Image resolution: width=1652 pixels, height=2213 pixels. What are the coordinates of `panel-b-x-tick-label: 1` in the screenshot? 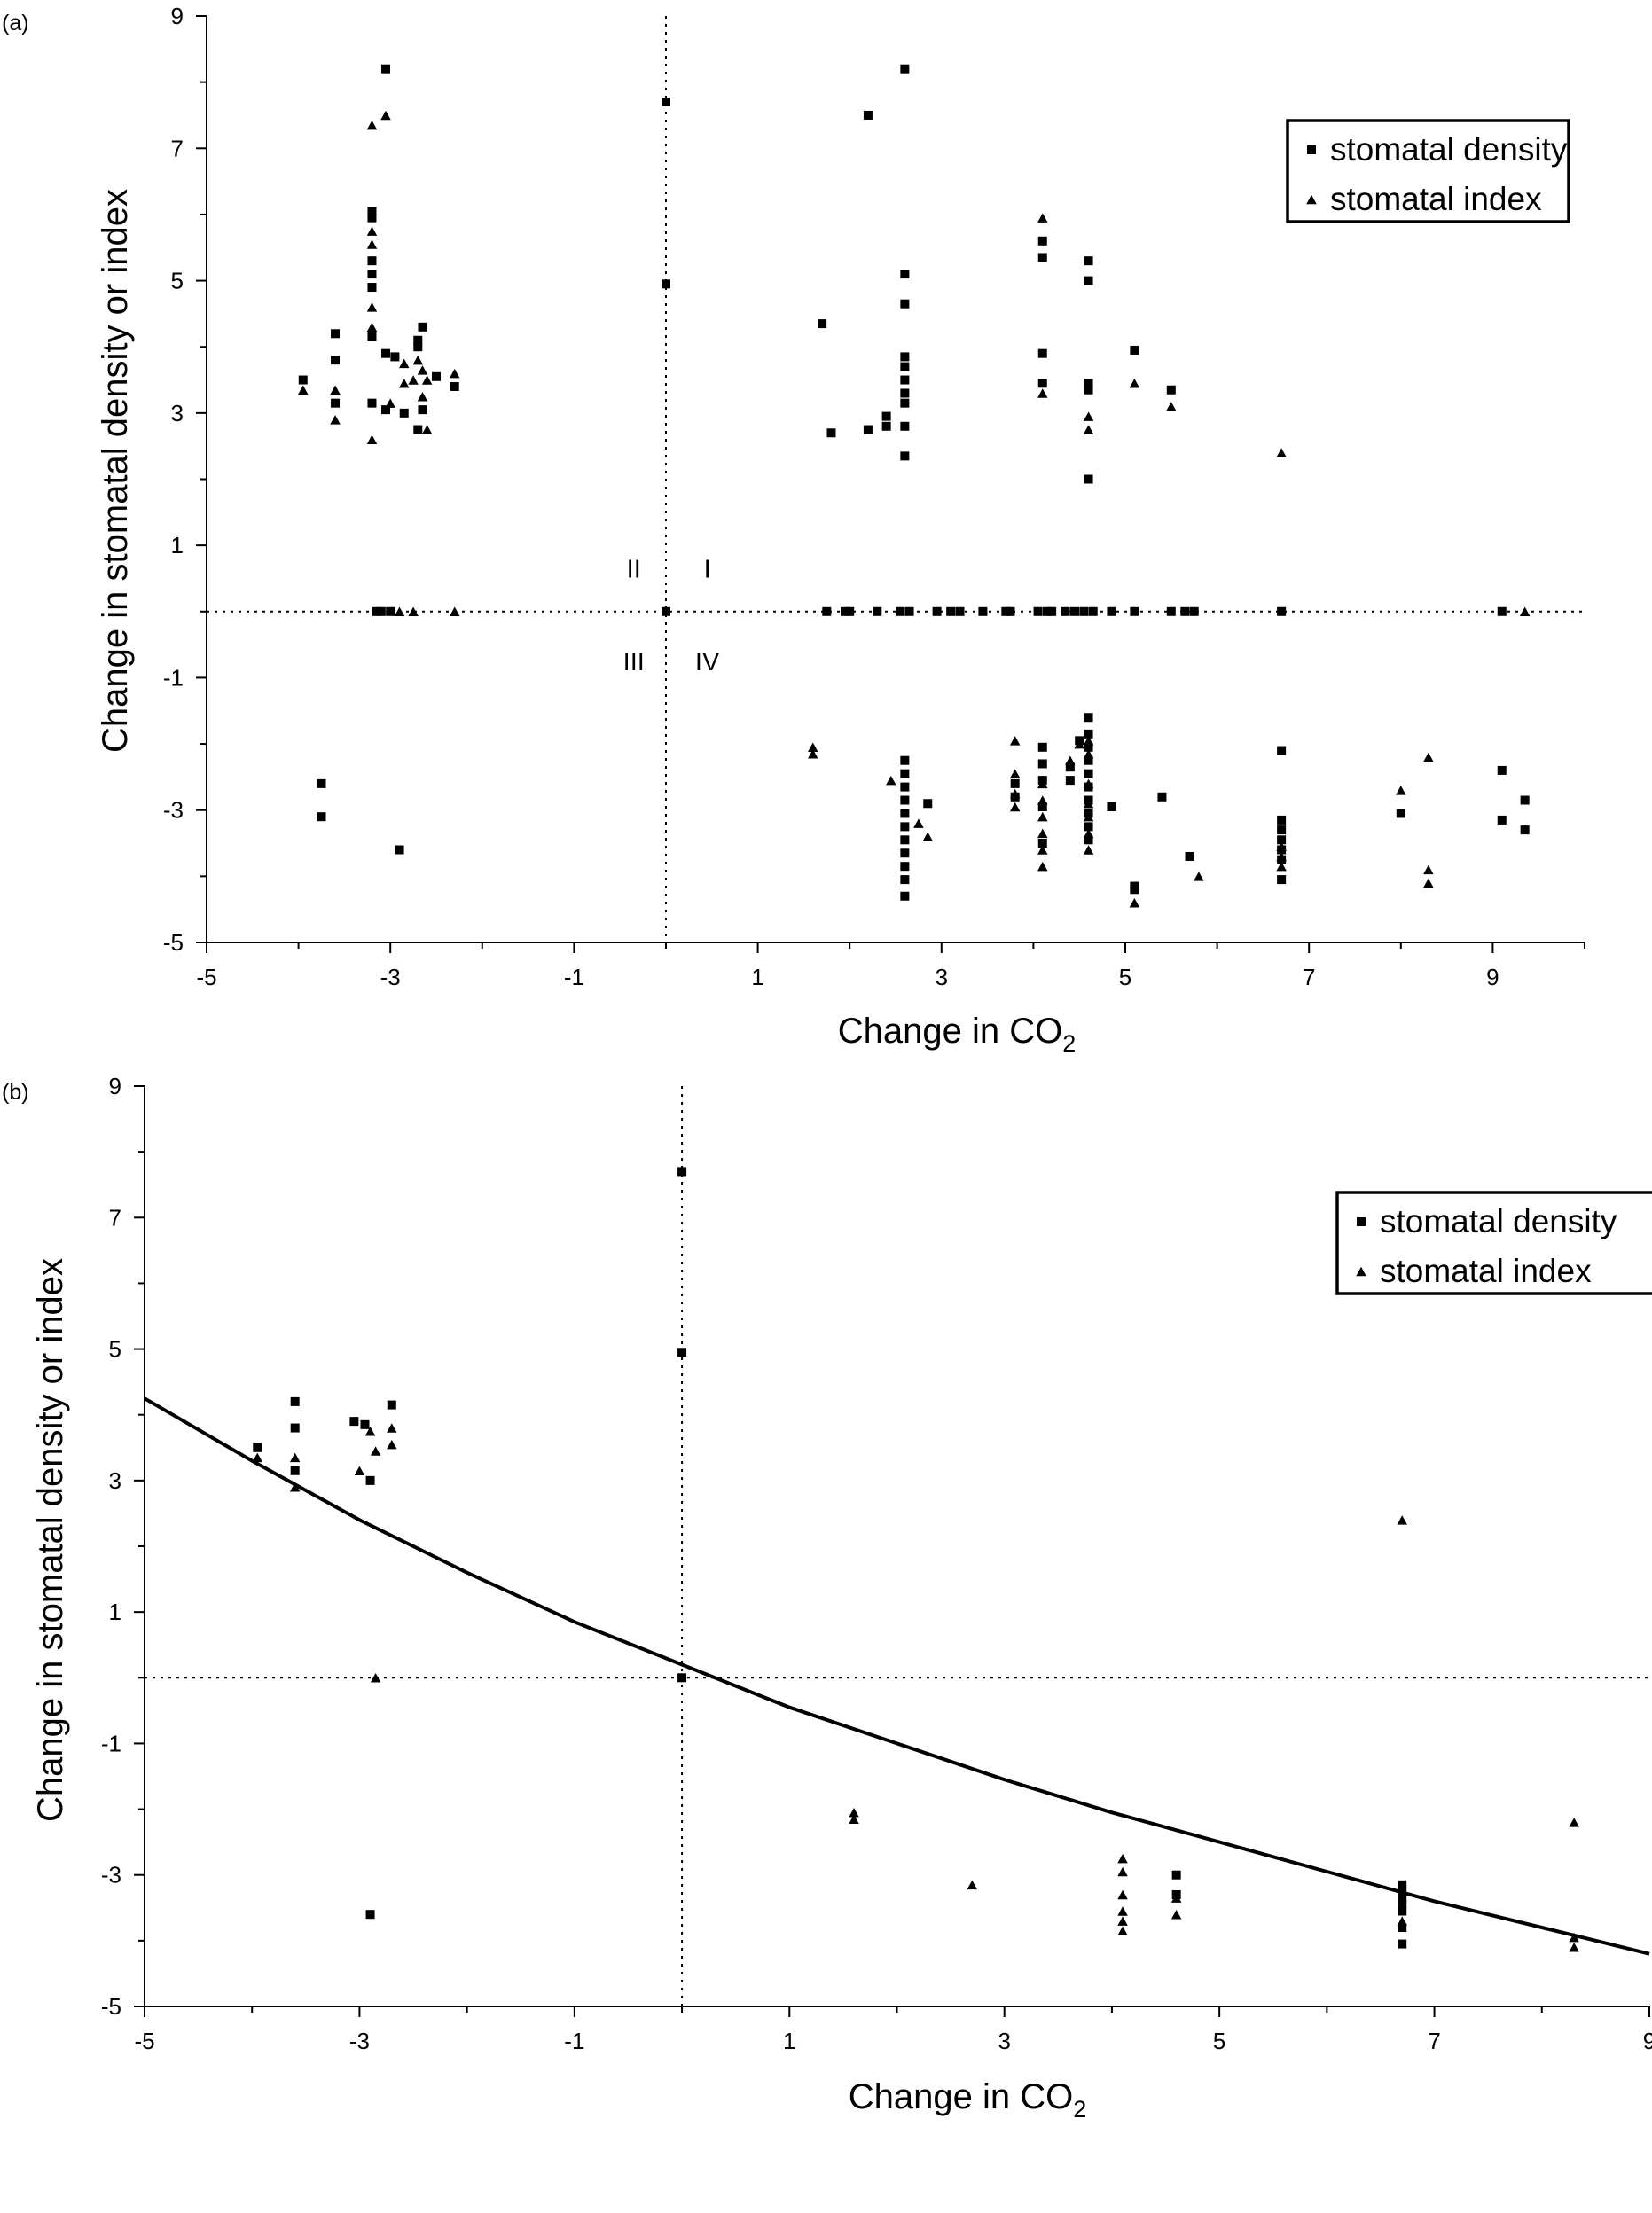 It's located at (789, 2041).